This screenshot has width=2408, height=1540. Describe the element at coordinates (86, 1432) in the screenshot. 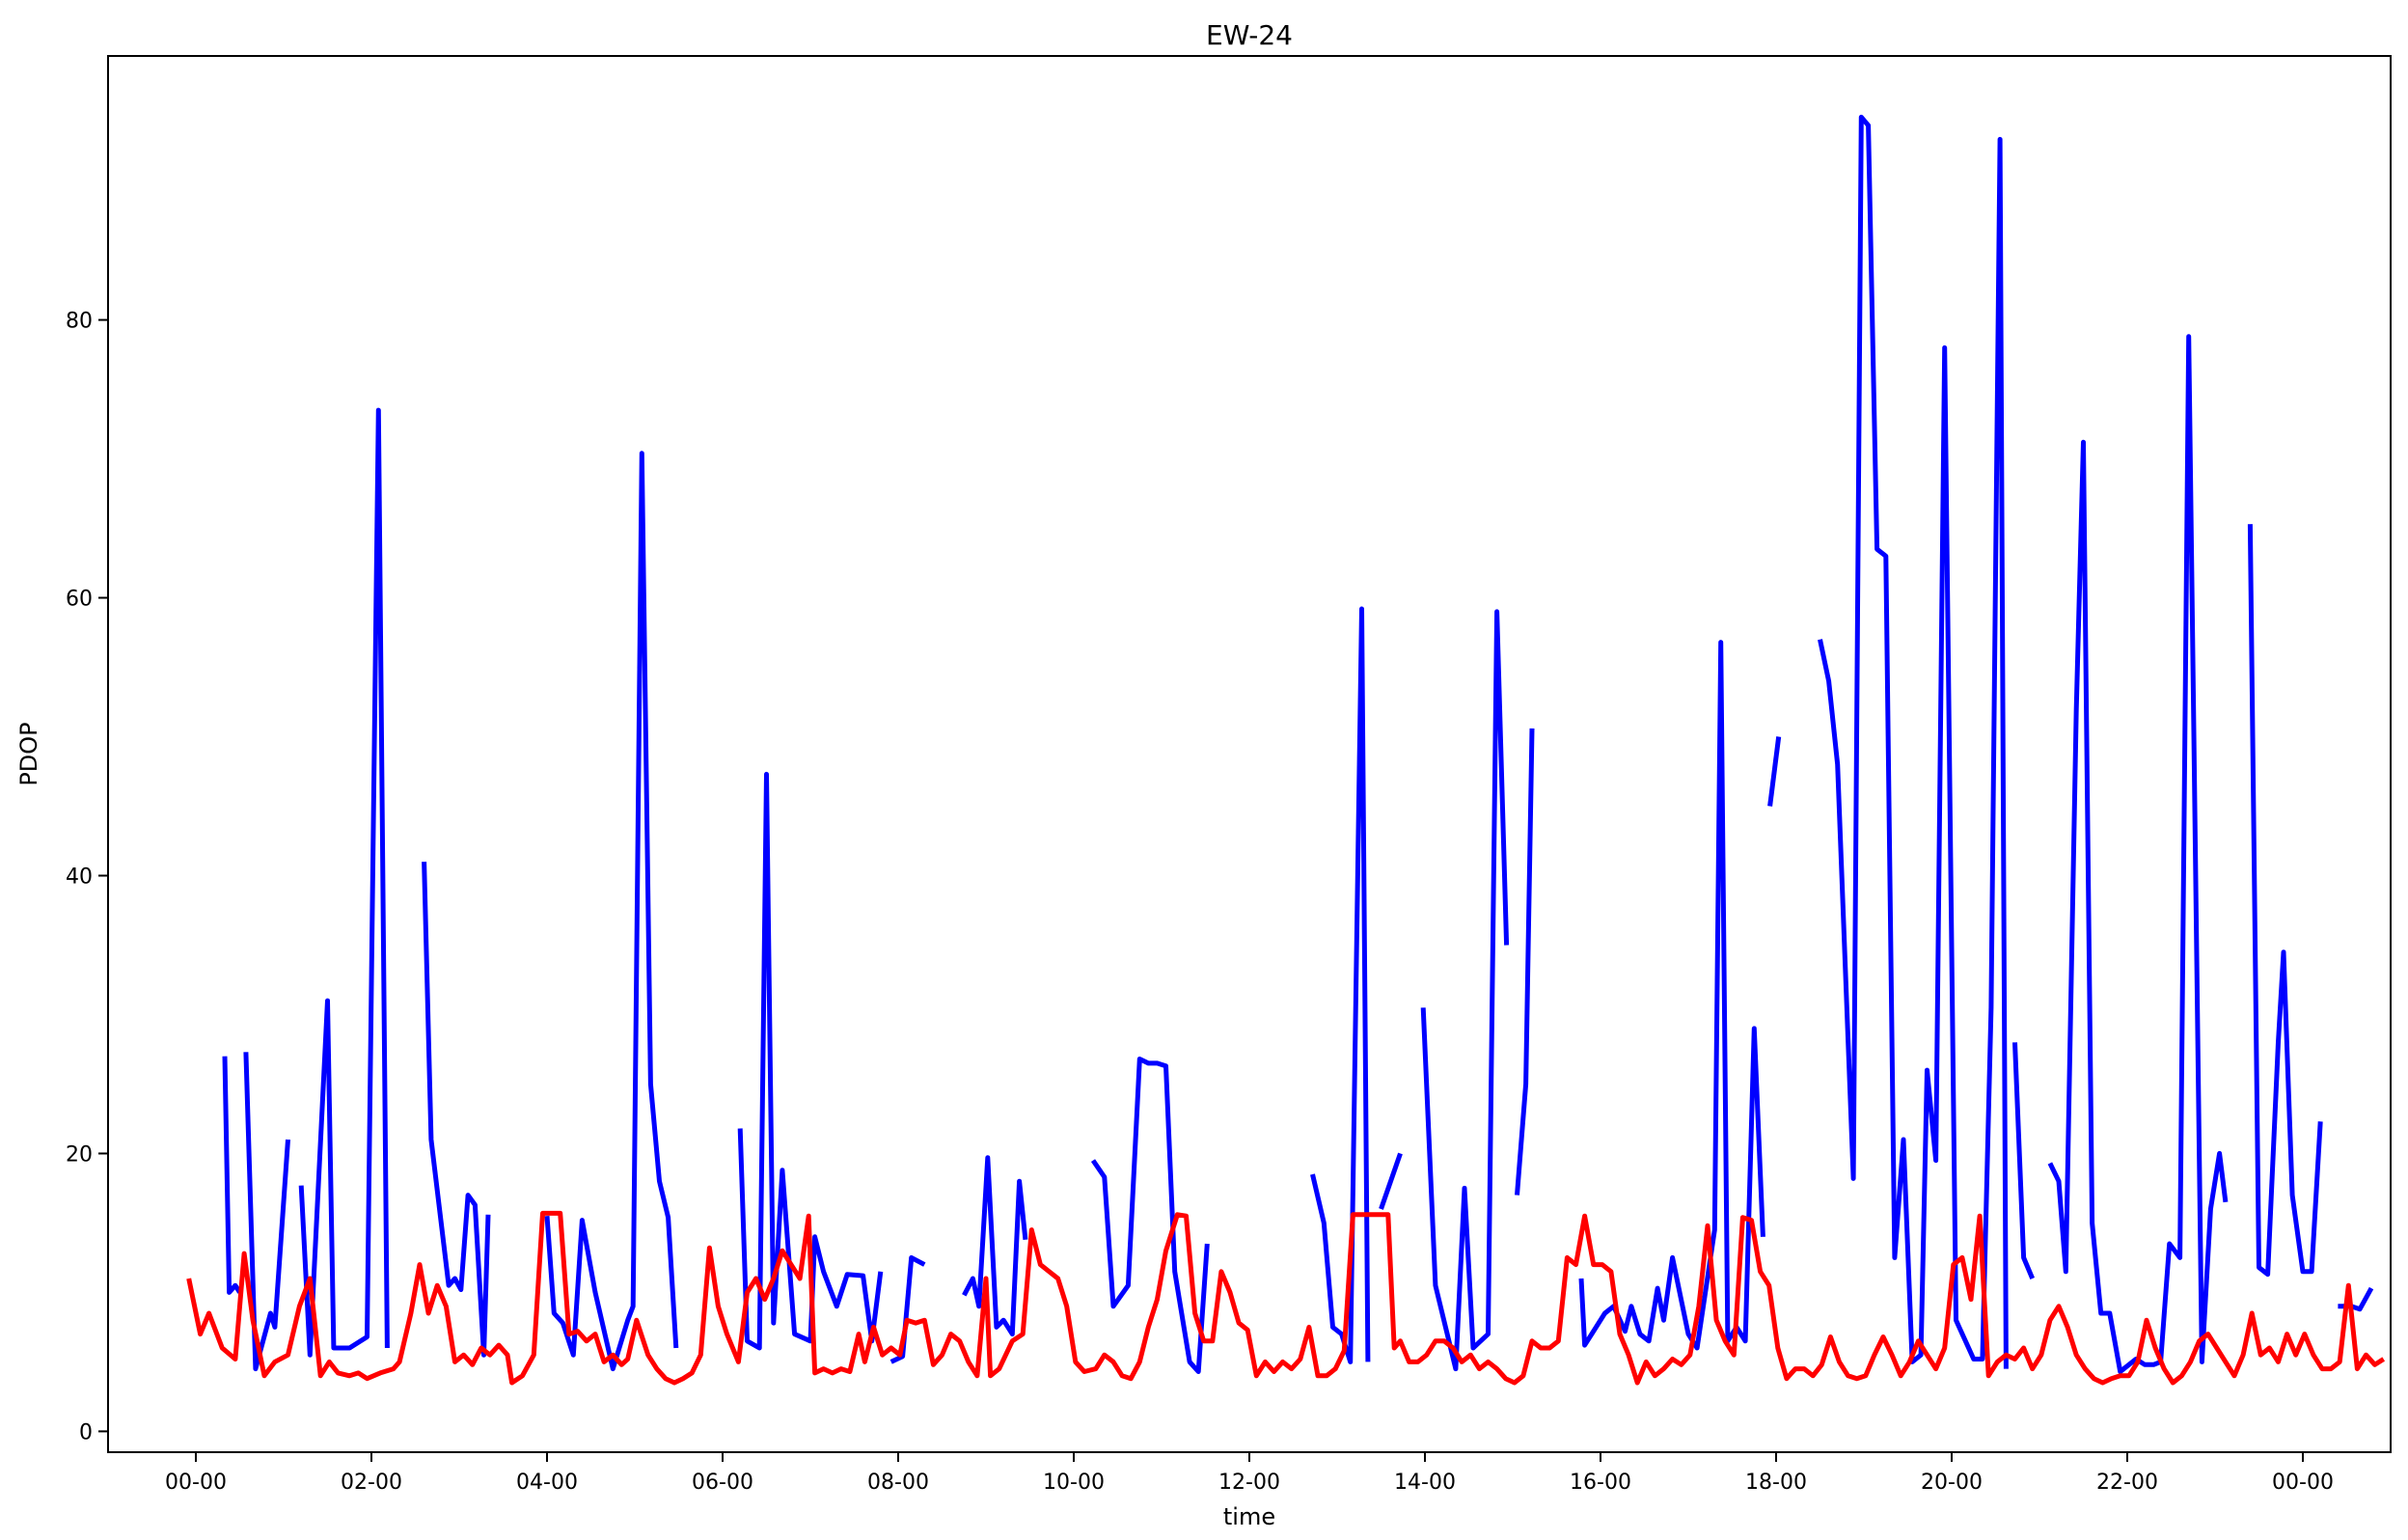

I see `y-tick-label: 0` at that location.